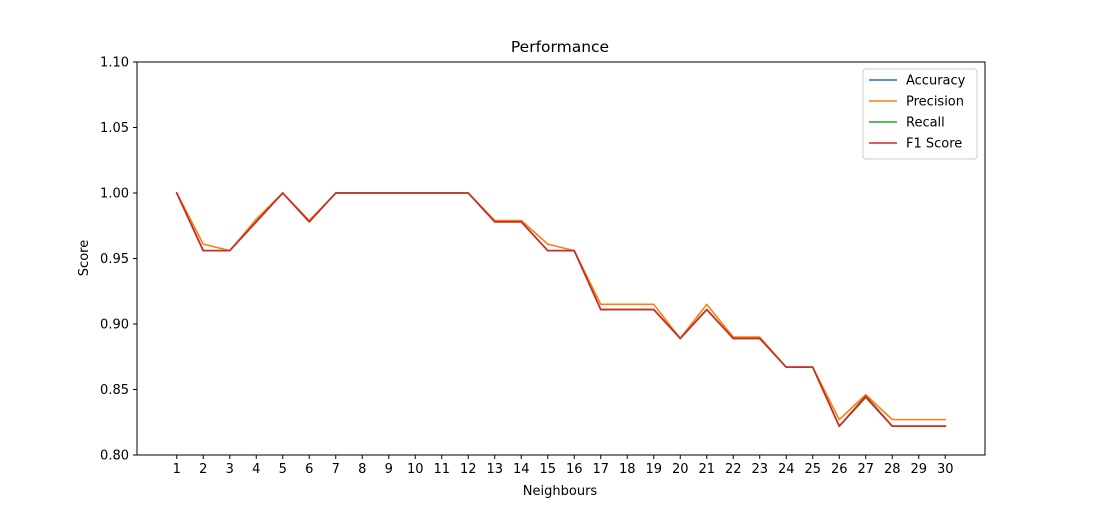  Describe the element at coordinates (256, 469) in the screenshot. I see `x-tick-label: 4` at that location.